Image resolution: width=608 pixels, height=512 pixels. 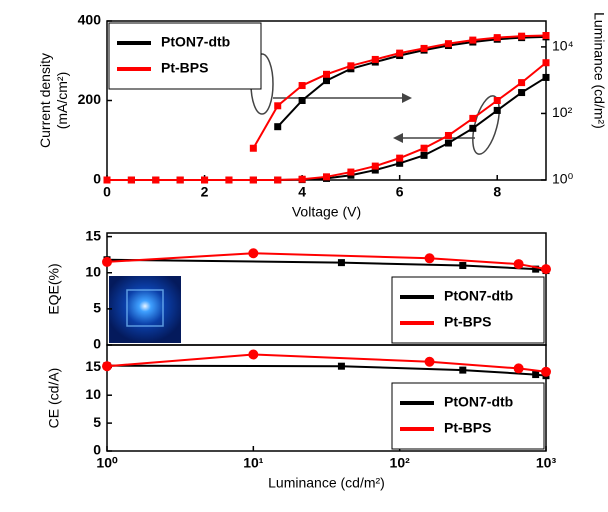 I want to click on y-axis-label: EQE(%), so click(x=54, y=288).